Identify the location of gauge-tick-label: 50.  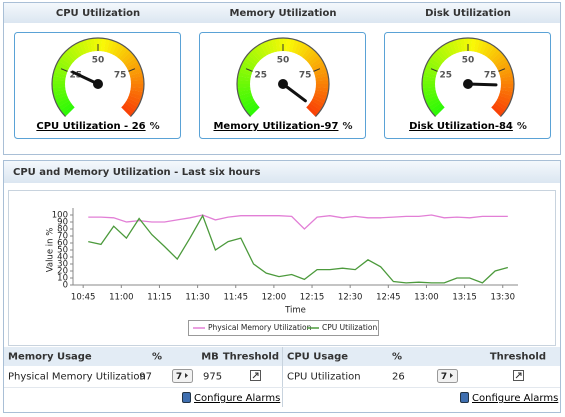
(468, 61).